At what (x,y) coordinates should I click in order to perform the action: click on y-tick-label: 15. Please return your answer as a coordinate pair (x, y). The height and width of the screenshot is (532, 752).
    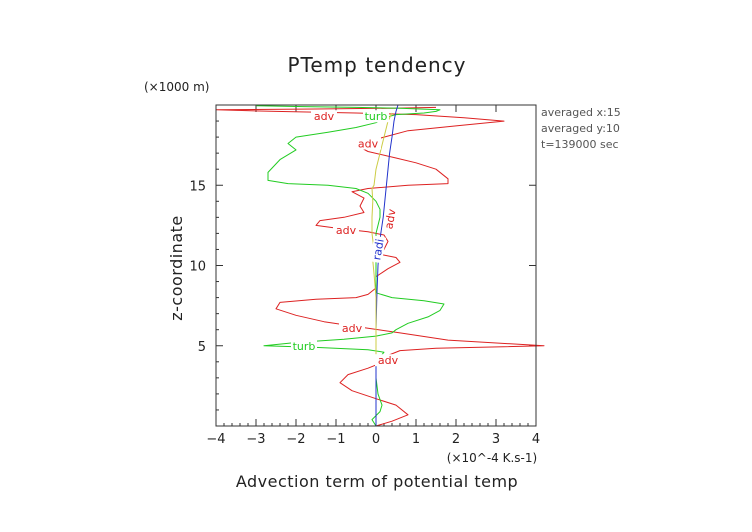
    Looking at the image, I should click on (197, 186).